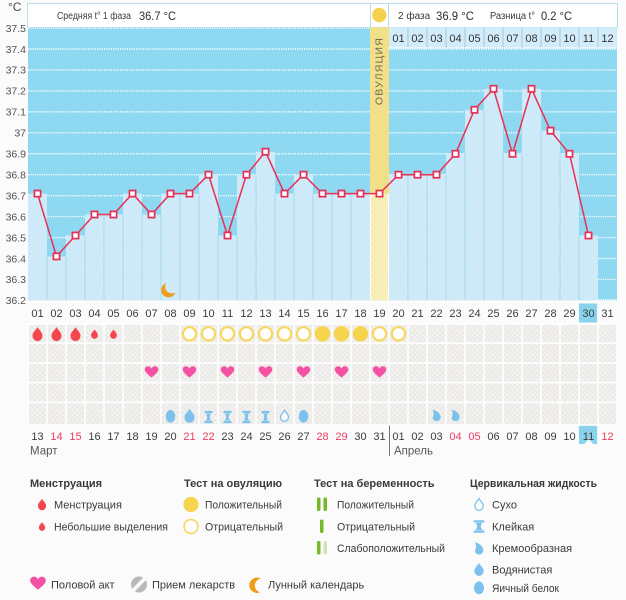 This screenshot has width=626, height=600. I want to click on svg-text: Клейкая, so click(513, 528).